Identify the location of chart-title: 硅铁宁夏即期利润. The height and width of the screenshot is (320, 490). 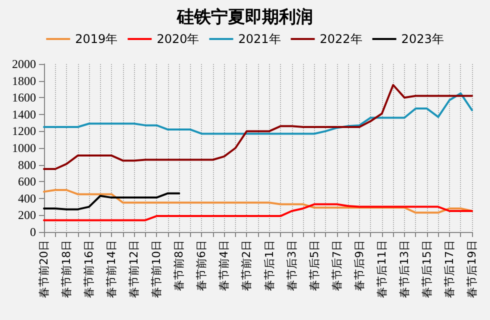
(244, 18).